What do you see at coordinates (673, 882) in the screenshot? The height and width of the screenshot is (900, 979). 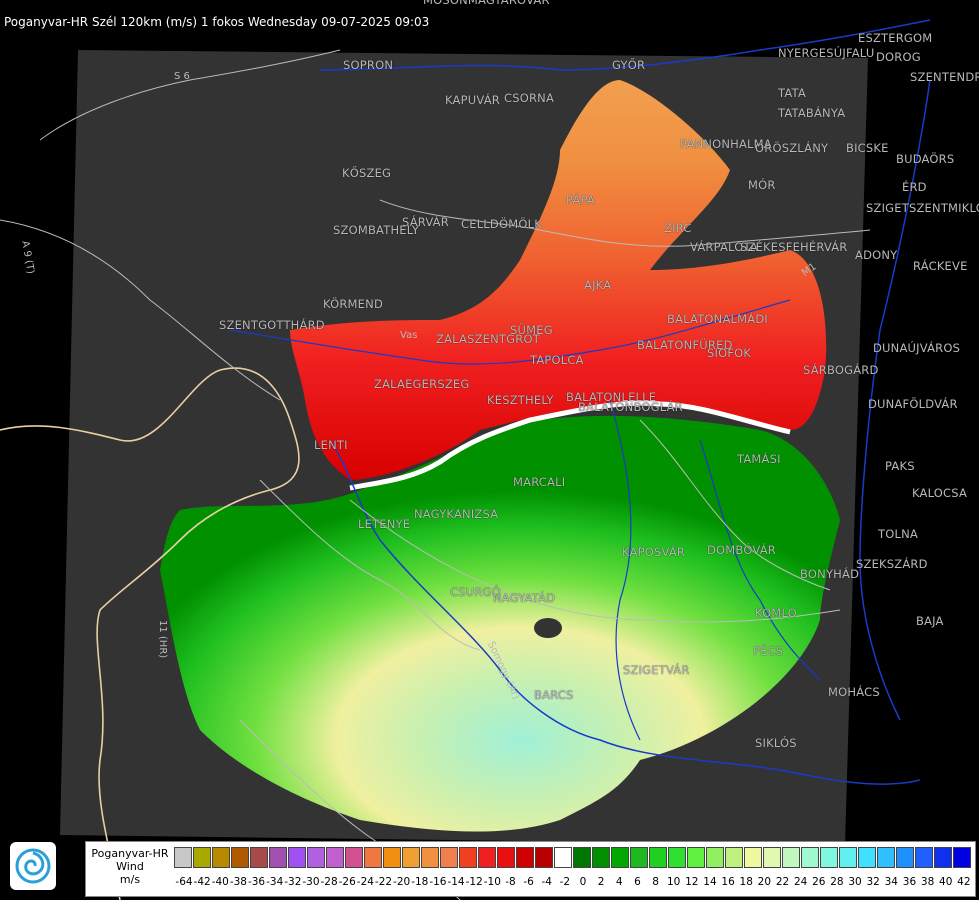 I see `legend-tick-label: 10` at bounding box center [673, 882].